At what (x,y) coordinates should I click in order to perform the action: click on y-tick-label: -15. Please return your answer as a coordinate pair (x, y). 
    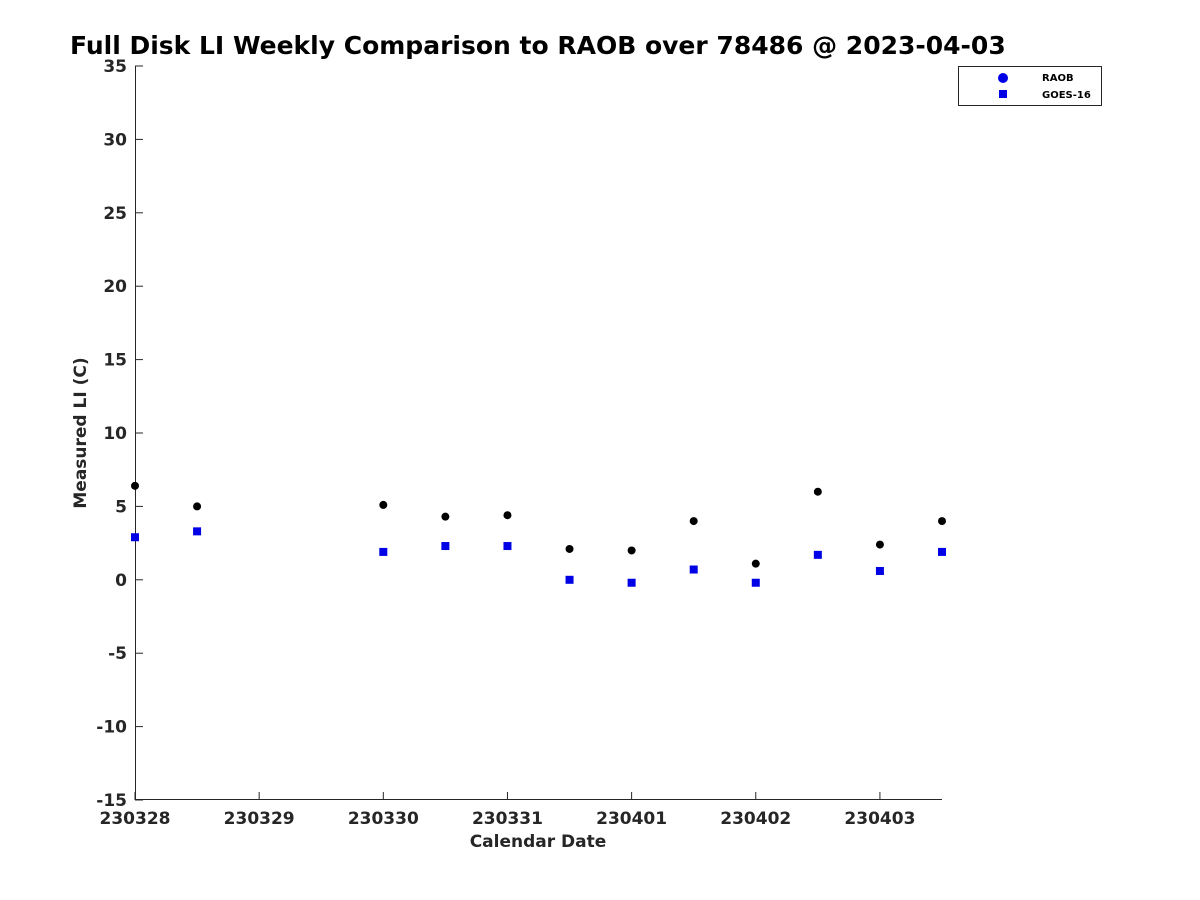
    Looking at the image, I should click on (111, 801).